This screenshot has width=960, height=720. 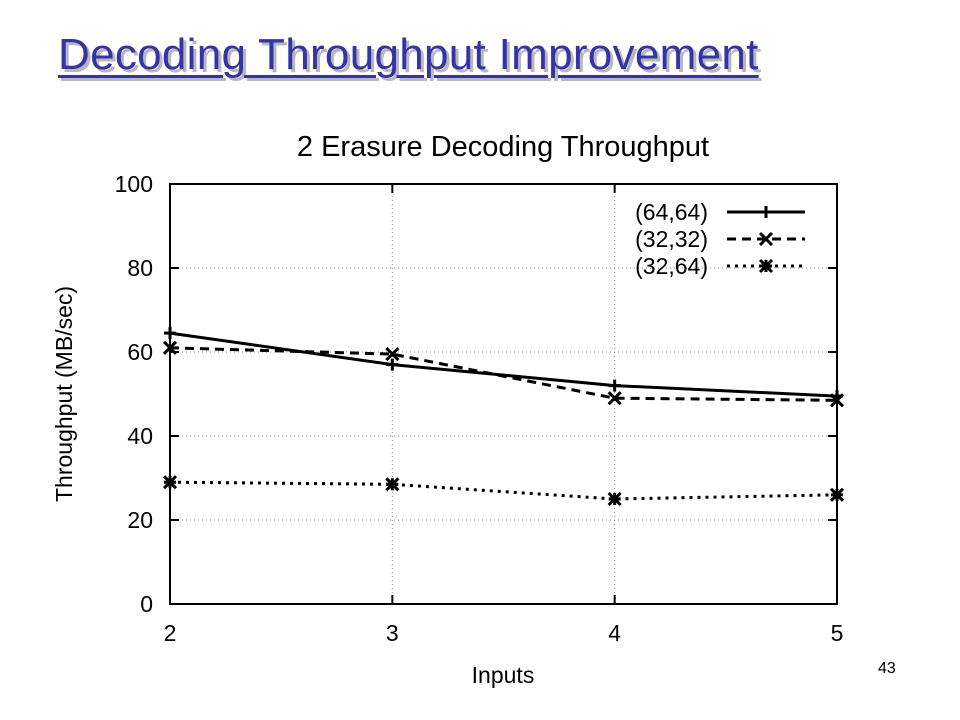 I want to click on legend-label: (64,64), so click(x=671, y=212).